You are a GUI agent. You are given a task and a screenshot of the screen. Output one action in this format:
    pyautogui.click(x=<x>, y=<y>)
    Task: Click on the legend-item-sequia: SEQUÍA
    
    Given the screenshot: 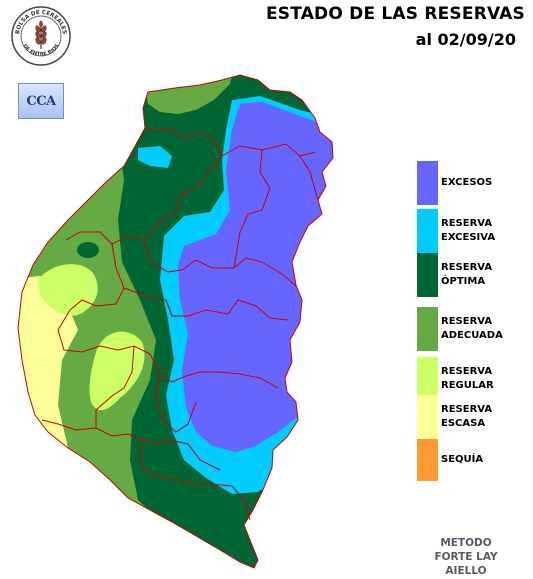 What is the action you would take?
    pyautogui.click(x=472, y=460)
    